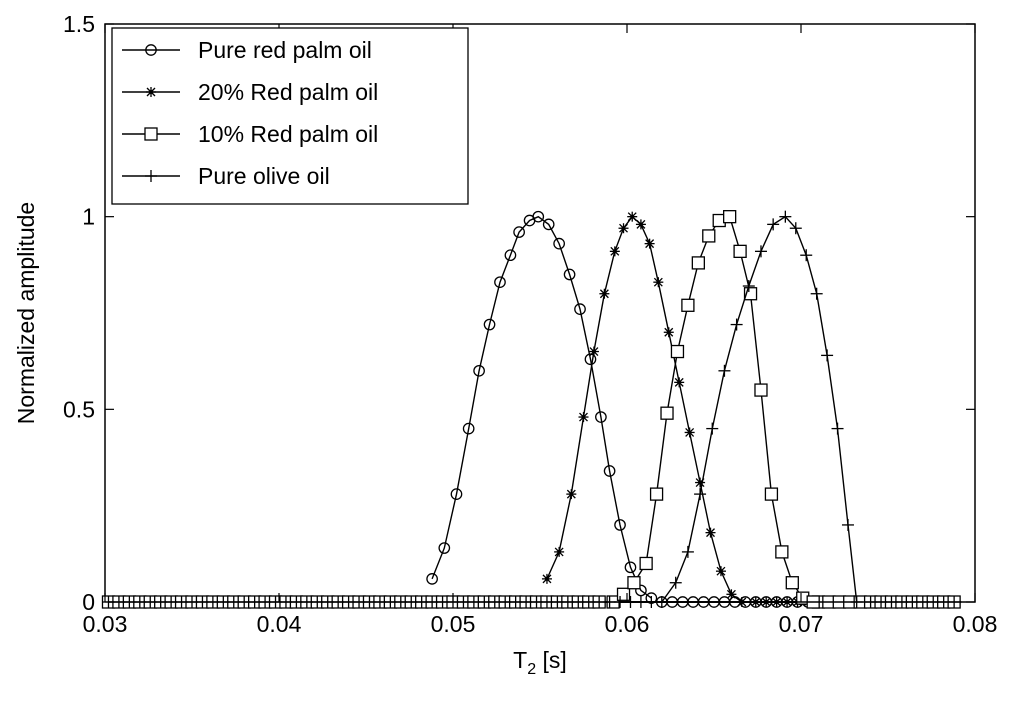 This screenshot has height=706, width=1024. I want to click on x-tick-label: 0.03, so click(105, 624).